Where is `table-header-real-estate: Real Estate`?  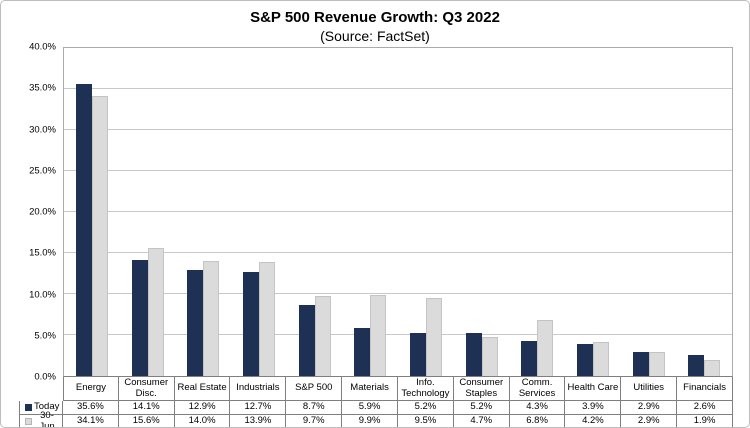 table-header-real-estate: Real Estate is located at coordinates (202, 389).